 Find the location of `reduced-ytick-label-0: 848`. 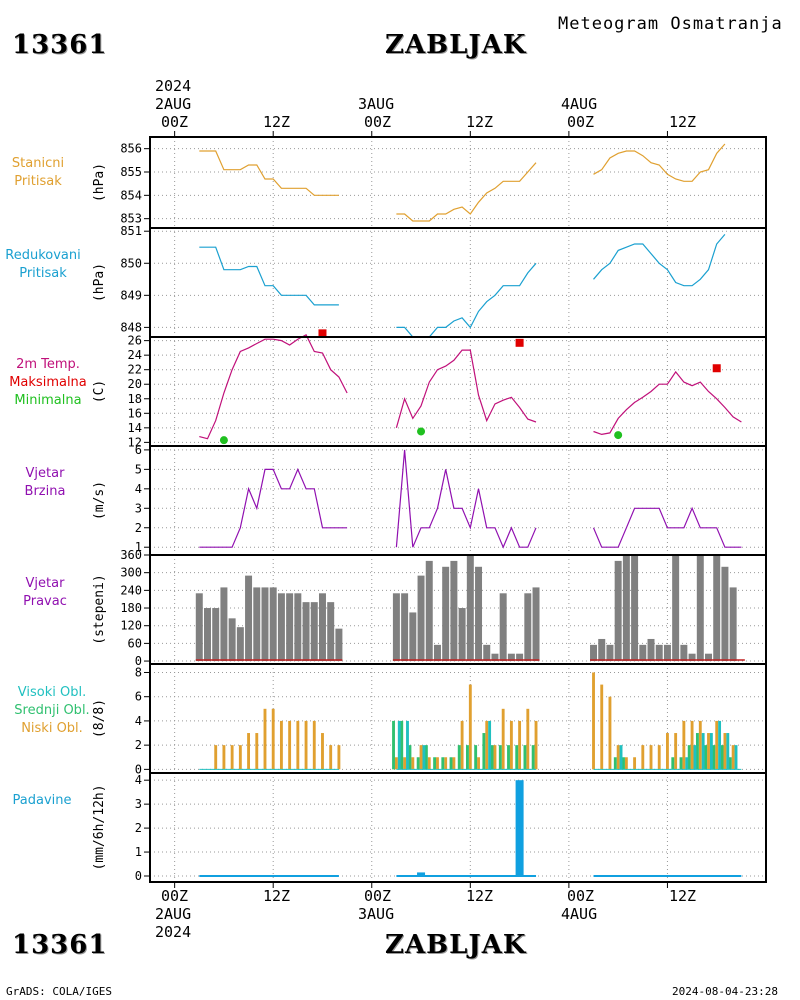

reduced-ytick-label-0: 848 is located at coordinates (131, 327).